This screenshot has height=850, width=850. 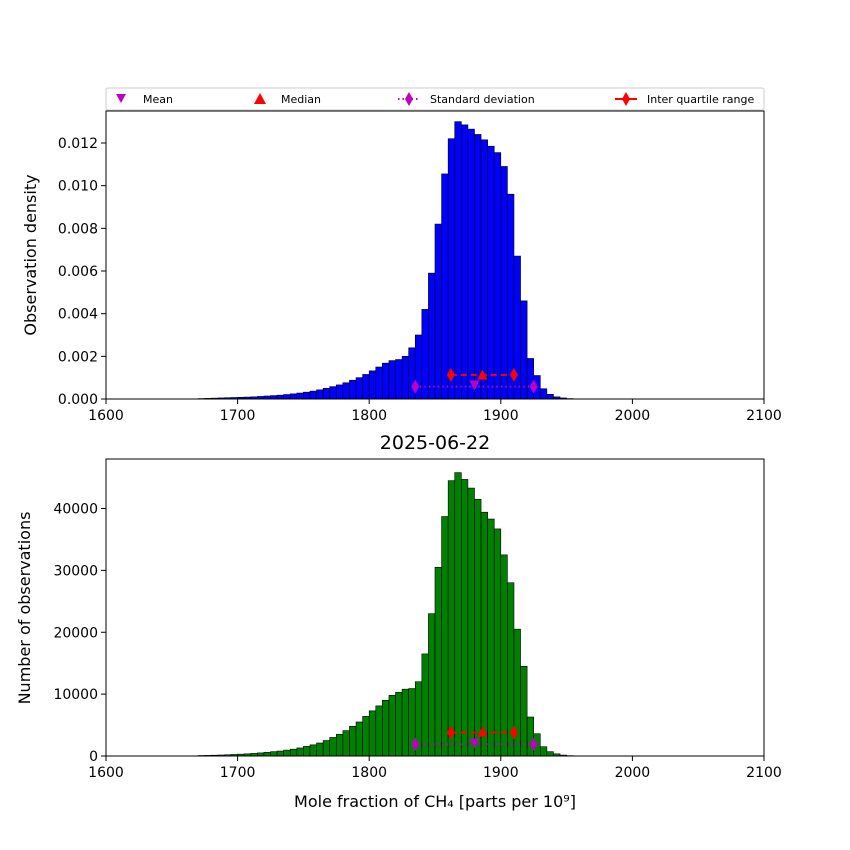 What do you see at coordinates (385, 260) in the screenshot?
I see `top-bars` at bounding box center [385, 260].